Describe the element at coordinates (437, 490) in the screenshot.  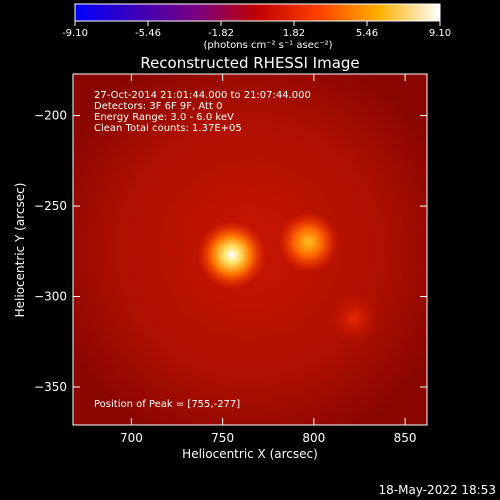
I see `timestamp: 18-May-2022 18:53` at that location.